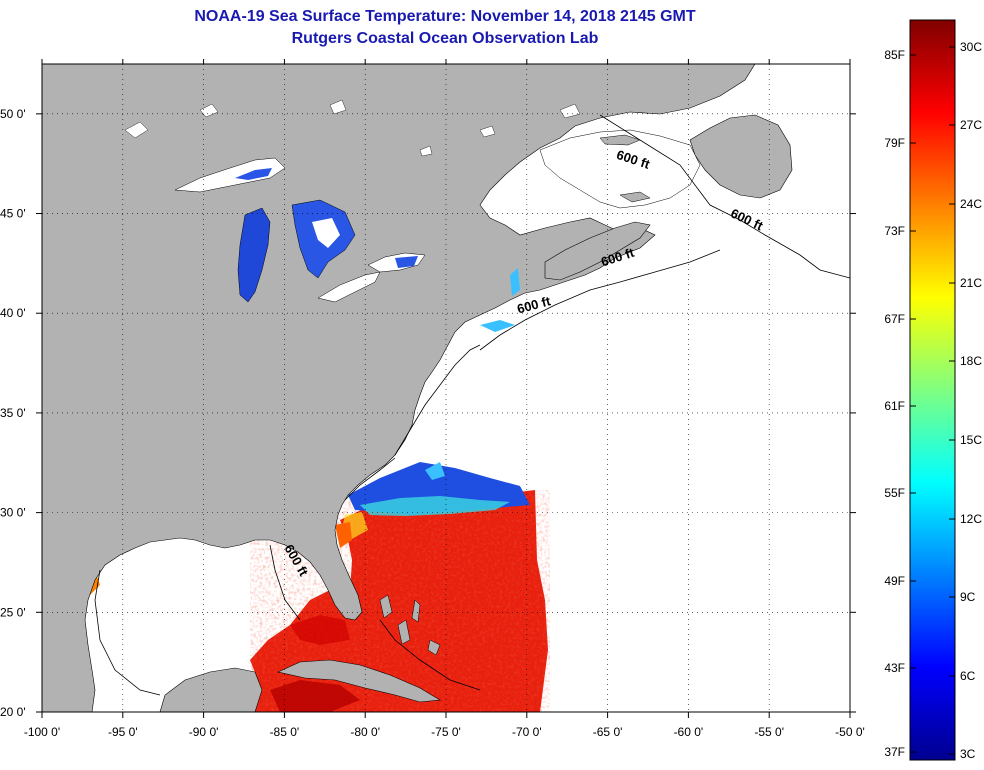  I want to click on lat-tick-label: 20 0', so click(13, 712).